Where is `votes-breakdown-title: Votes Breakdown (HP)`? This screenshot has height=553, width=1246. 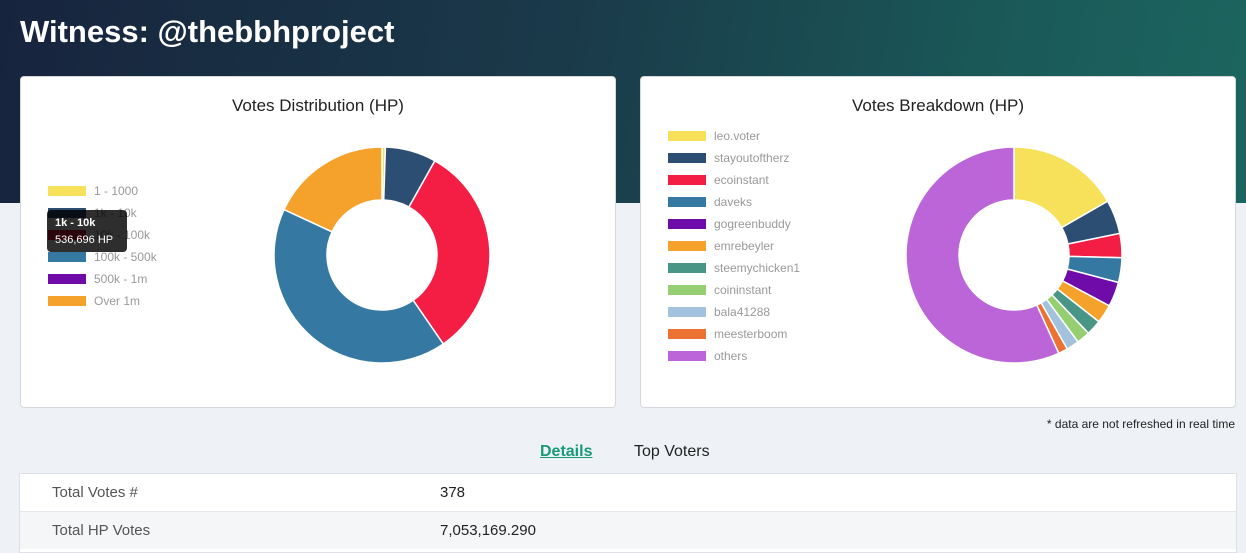
votes-breakdown-title: Votes Breakdown (HP) is located at coordinates (938, 105).